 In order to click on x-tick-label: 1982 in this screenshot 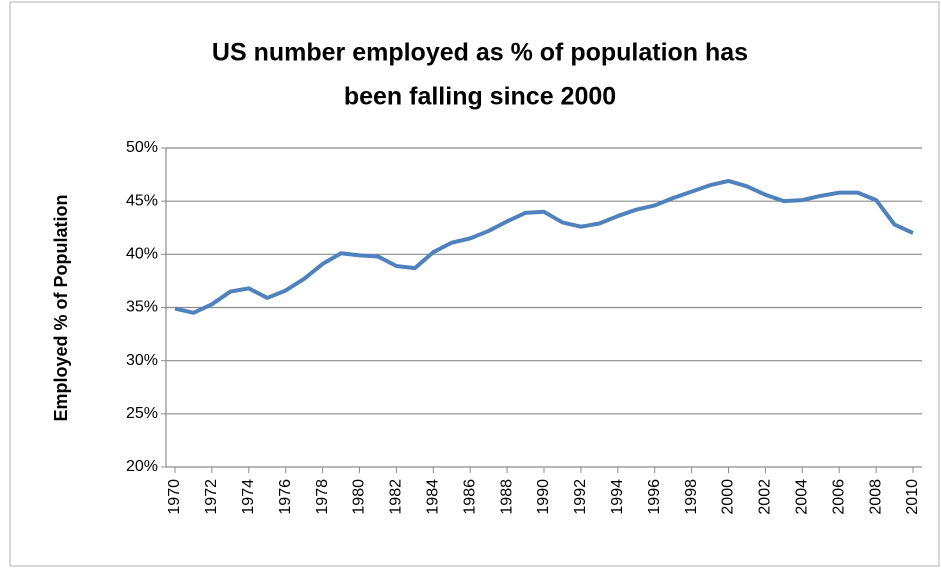, I will do `click(396, 497)`.